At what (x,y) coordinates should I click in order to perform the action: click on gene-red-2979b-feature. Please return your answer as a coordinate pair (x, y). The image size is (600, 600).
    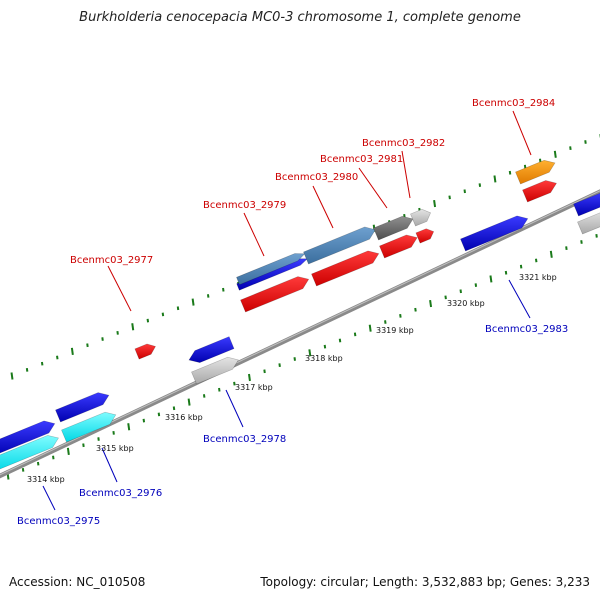
    Looking at the image, I should click on (275, 294).